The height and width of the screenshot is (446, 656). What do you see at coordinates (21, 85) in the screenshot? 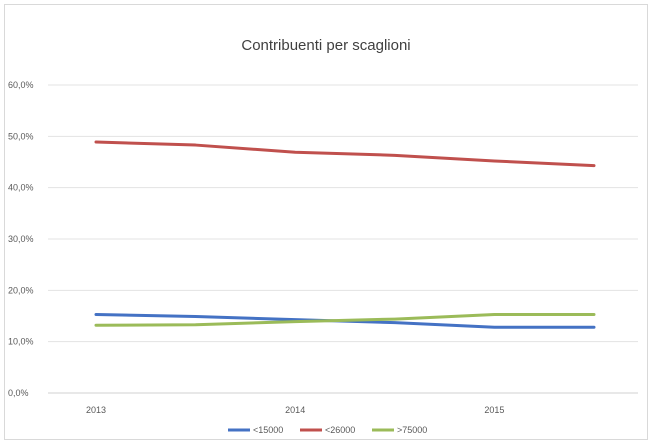
I see `y-tick-label: 60,0%` at bounding box center [21, 85].